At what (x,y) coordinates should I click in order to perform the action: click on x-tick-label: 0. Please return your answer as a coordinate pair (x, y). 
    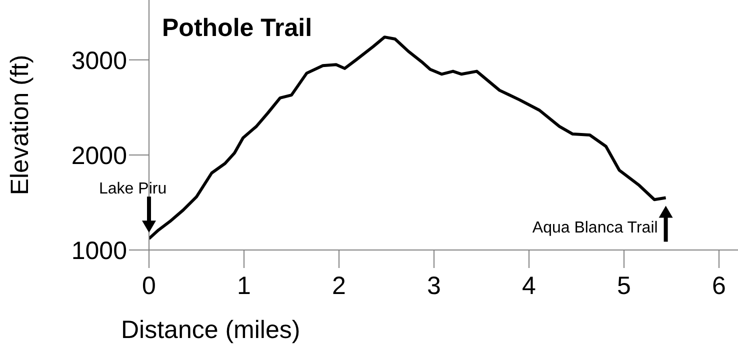
    Looking at the image, I should click on (149, 286).